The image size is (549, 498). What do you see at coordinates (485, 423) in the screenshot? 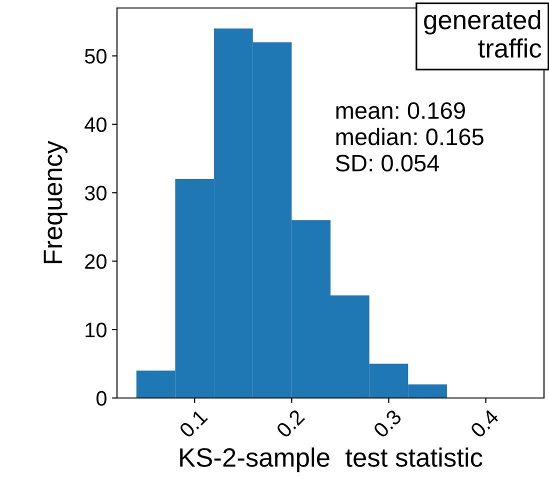
I see `x-tick-label: 0.4` at bounding box center [485, 423].